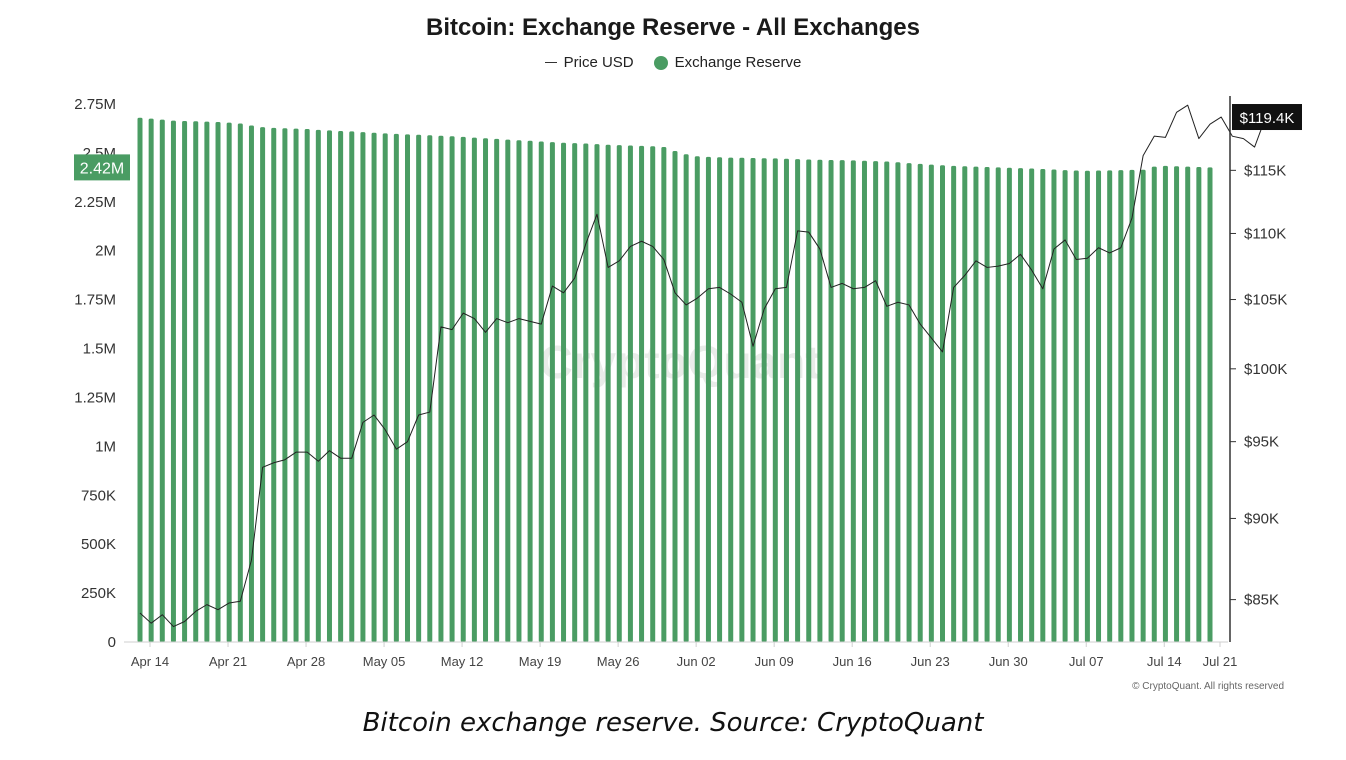 The width and height of the screenshot is (1346, 760). What do you see at coordinates (852, 661) in the screenshot?
I see `x-tick-label: Jun 16` at bounding box center [852, 661].